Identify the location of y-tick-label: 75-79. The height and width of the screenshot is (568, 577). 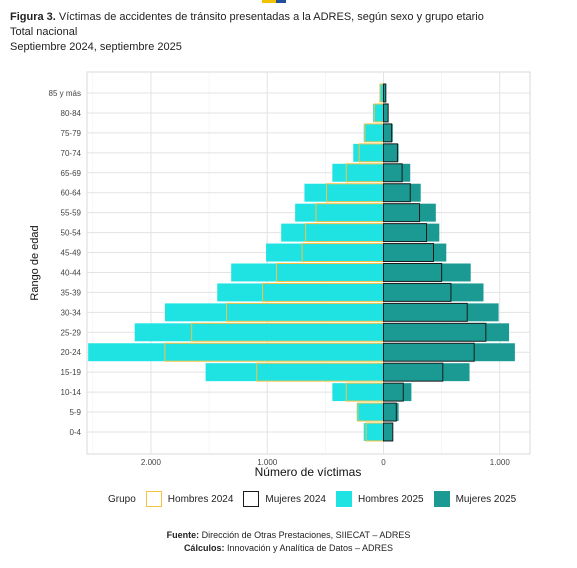
(71, 133).